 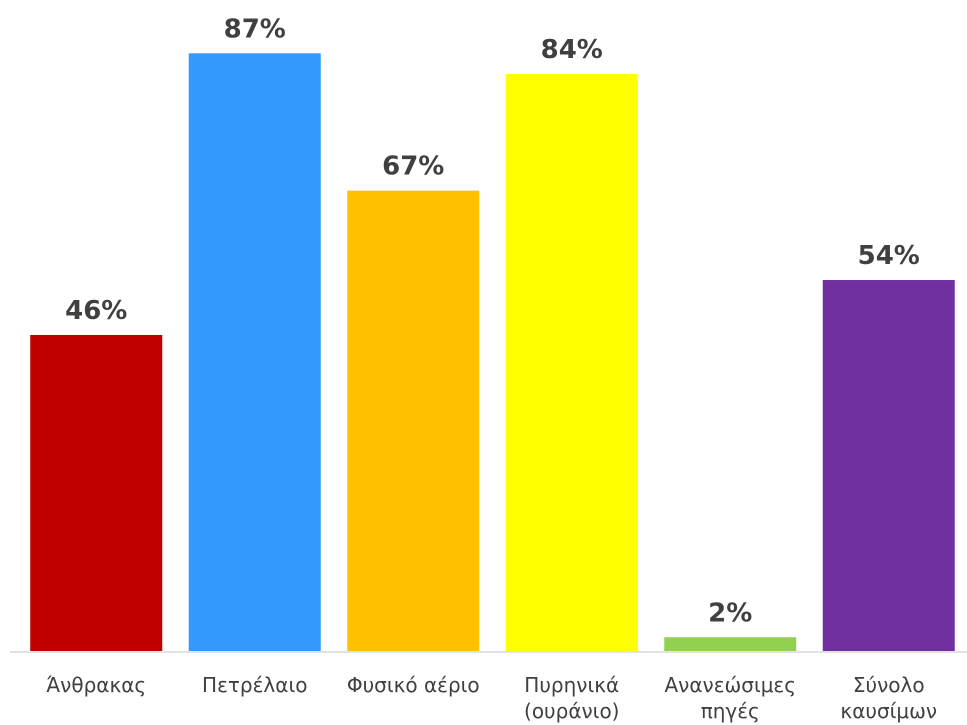 What do you see at coordinates (96, 685) in the screenshot?
I see `x-tick-label: Άνθρακας` at bounding box center [96, 685].